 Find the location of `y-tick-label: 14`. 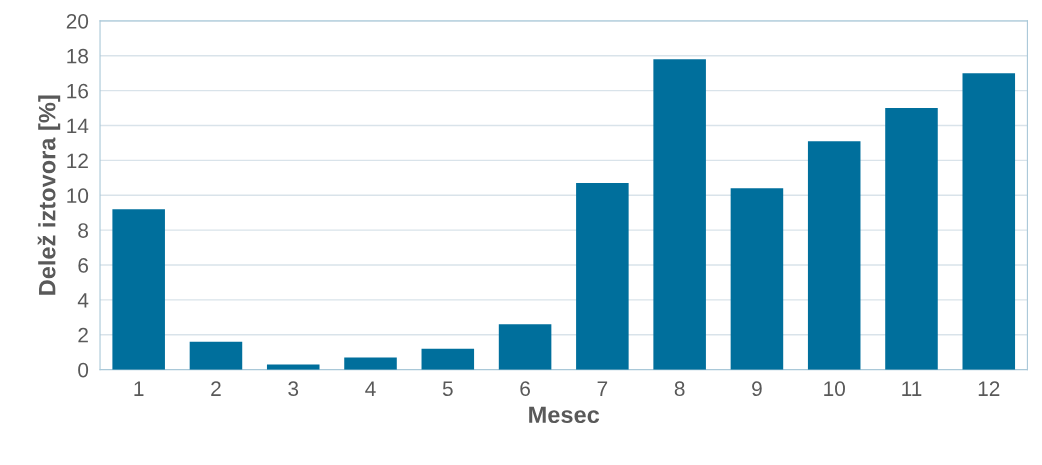

y-tick-label: 14 is located at coordinates (78, 126).